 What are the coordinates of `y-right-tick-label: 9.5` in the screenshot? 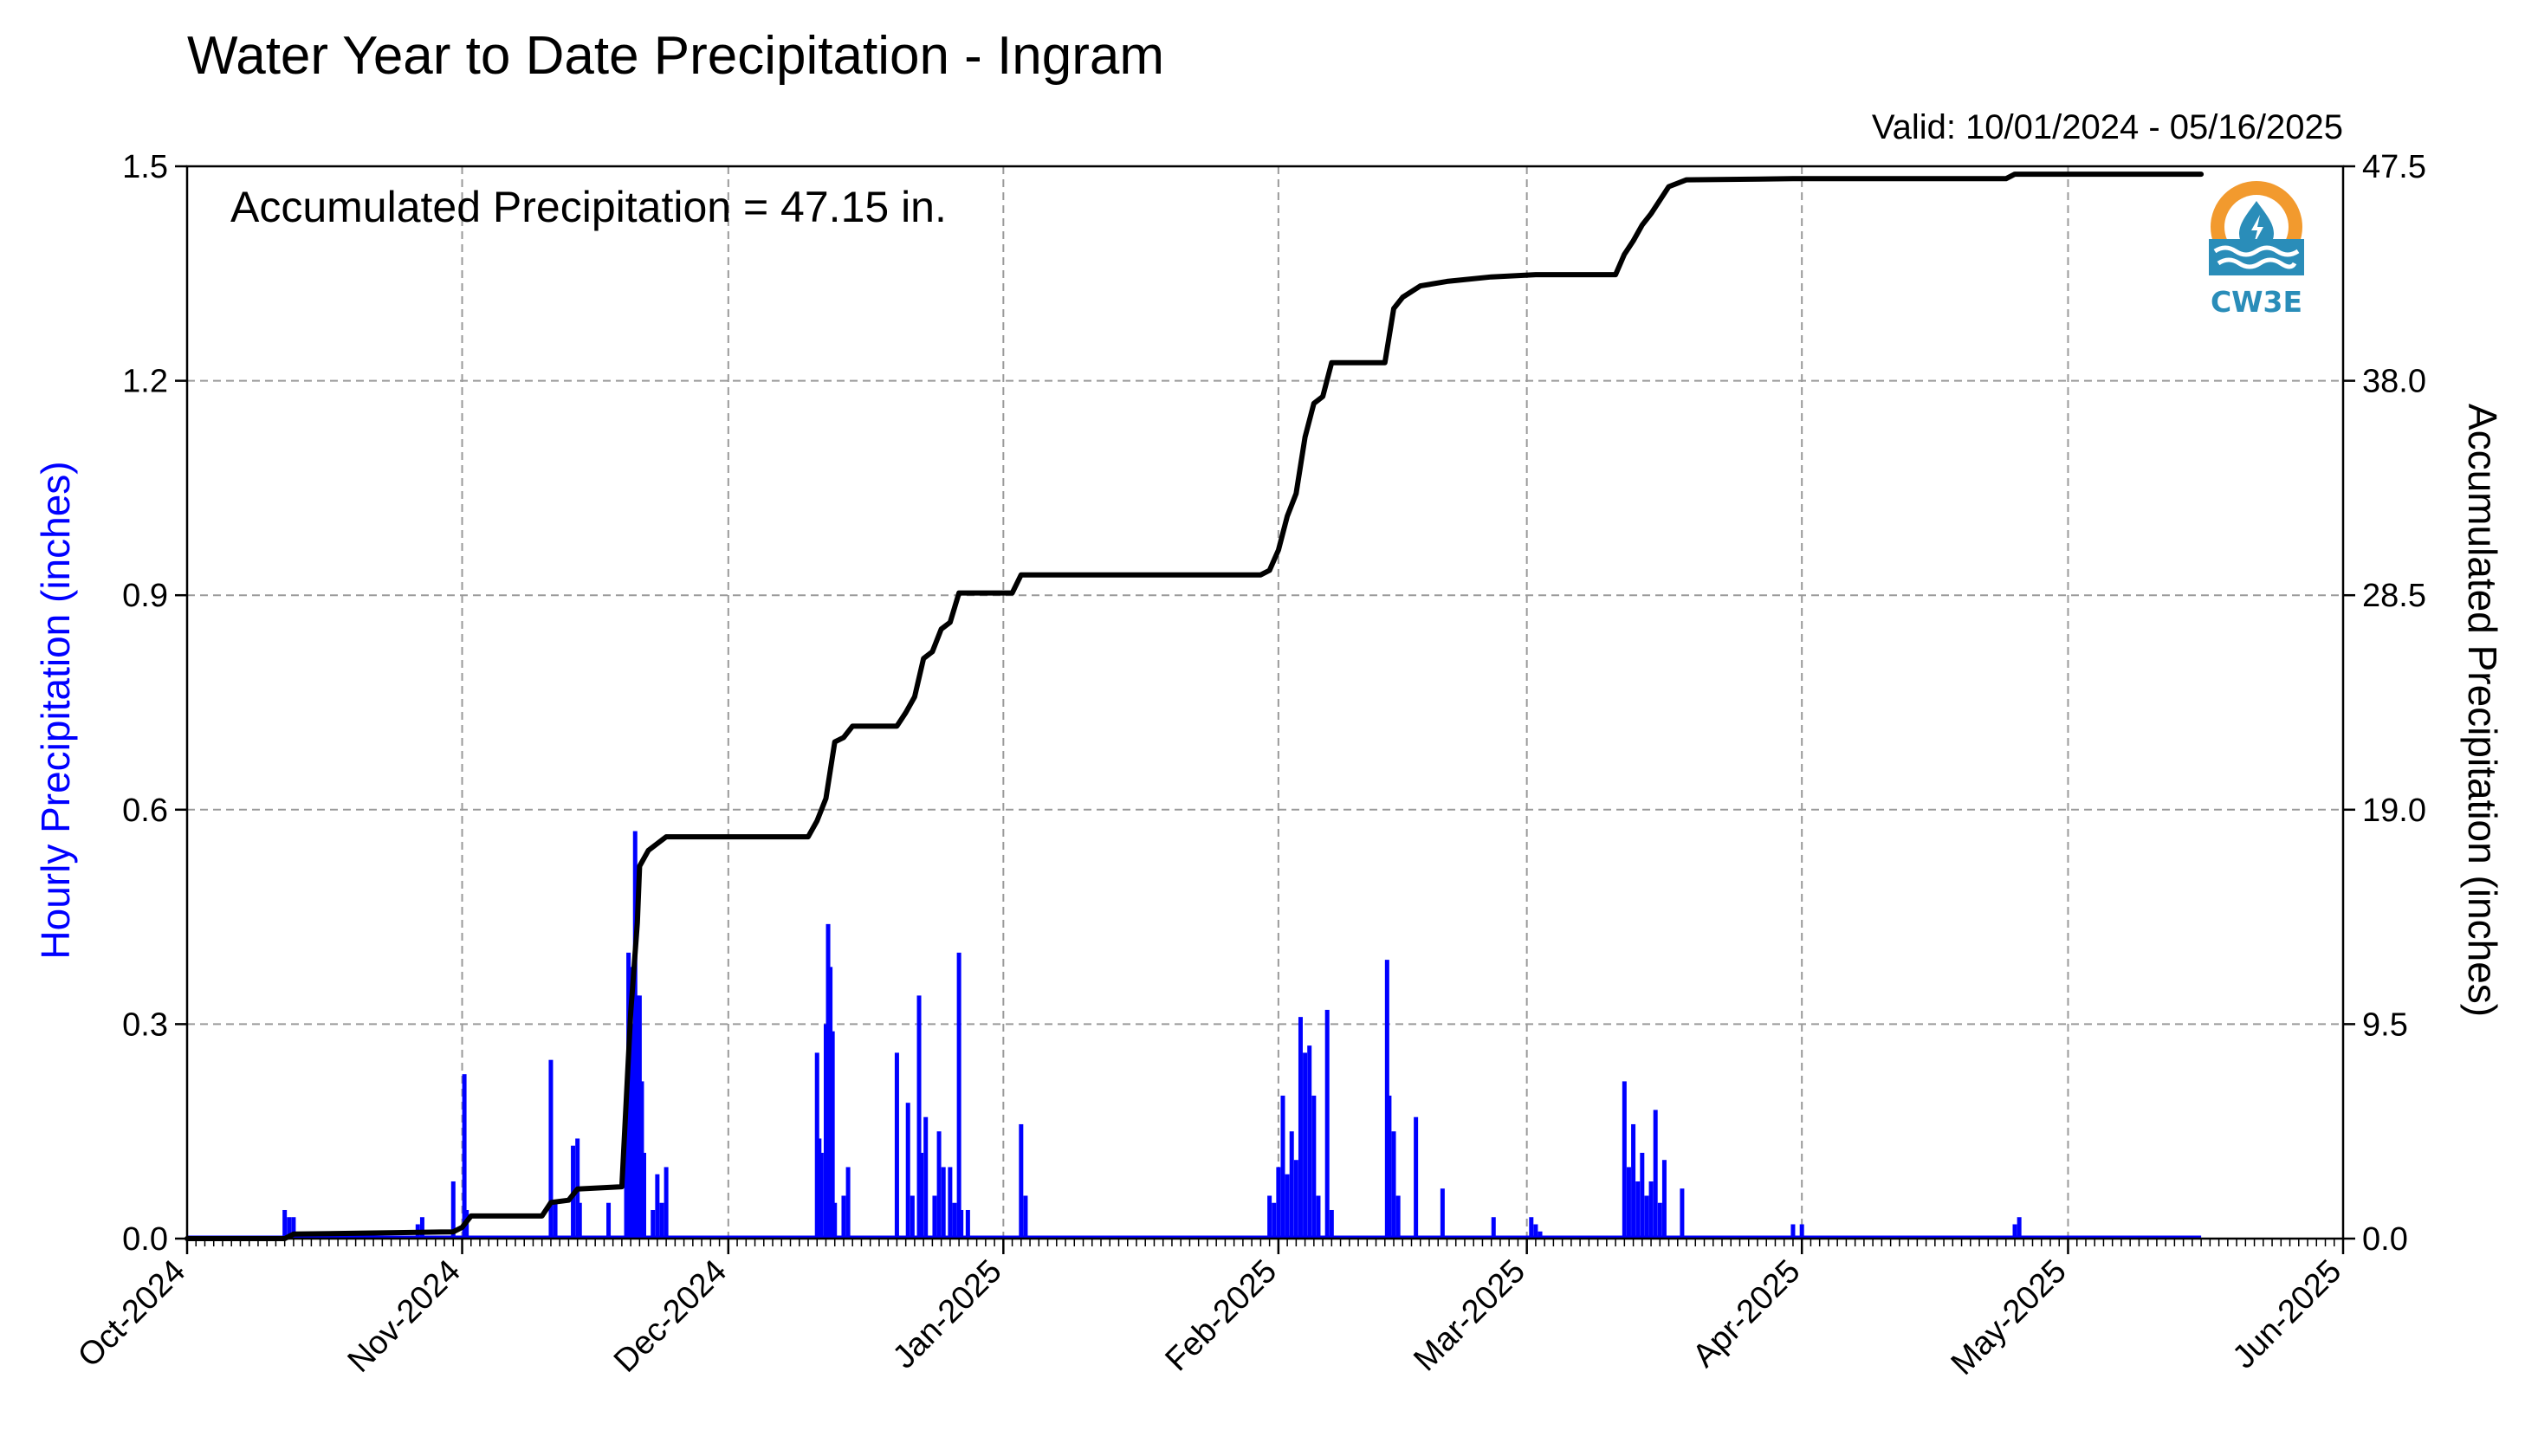 It's located at (2385, 1024).